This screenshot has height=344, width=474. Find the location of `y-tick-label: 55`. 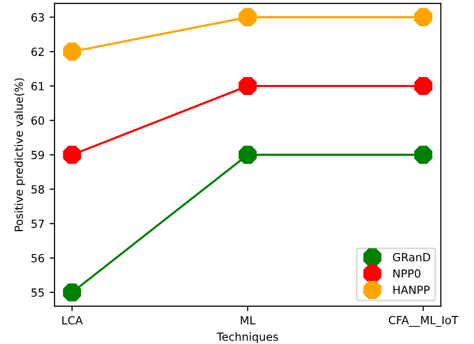

y-tick-label: 55 is located at coordinates (38, 292).